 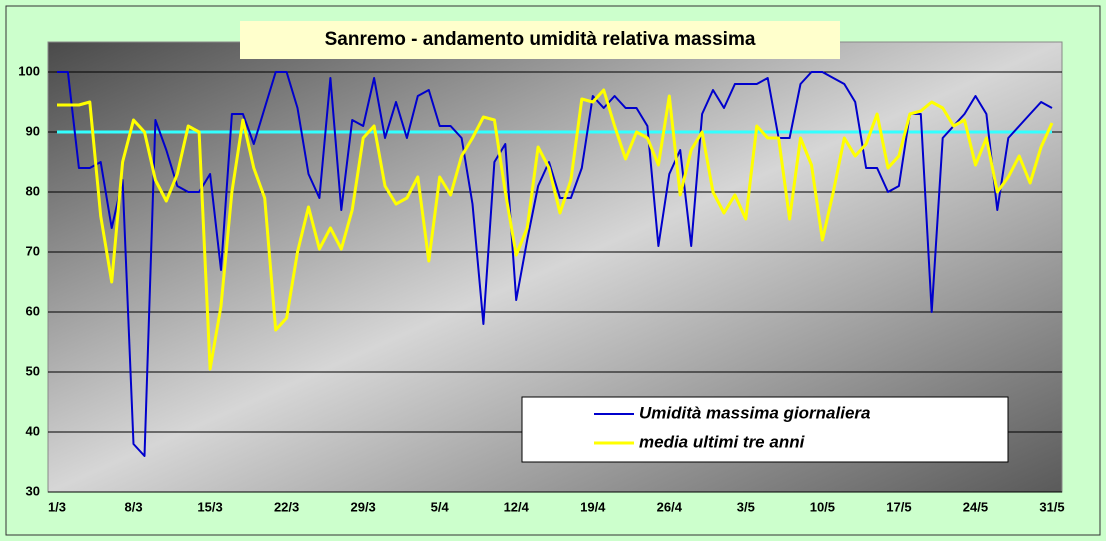 What do you see at coordinates (33, 490) in the screenshot?
I see `y-tick-label: 30` at bounding box center [33, 490].